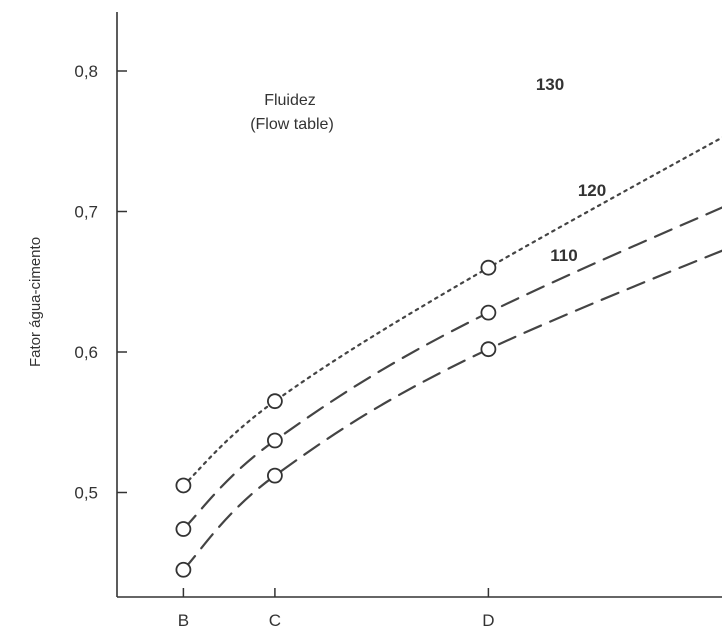 Image resolution: width=722 pixels, height=630 pixels. I want to click on series-label-110: 110, so click(563, 255).